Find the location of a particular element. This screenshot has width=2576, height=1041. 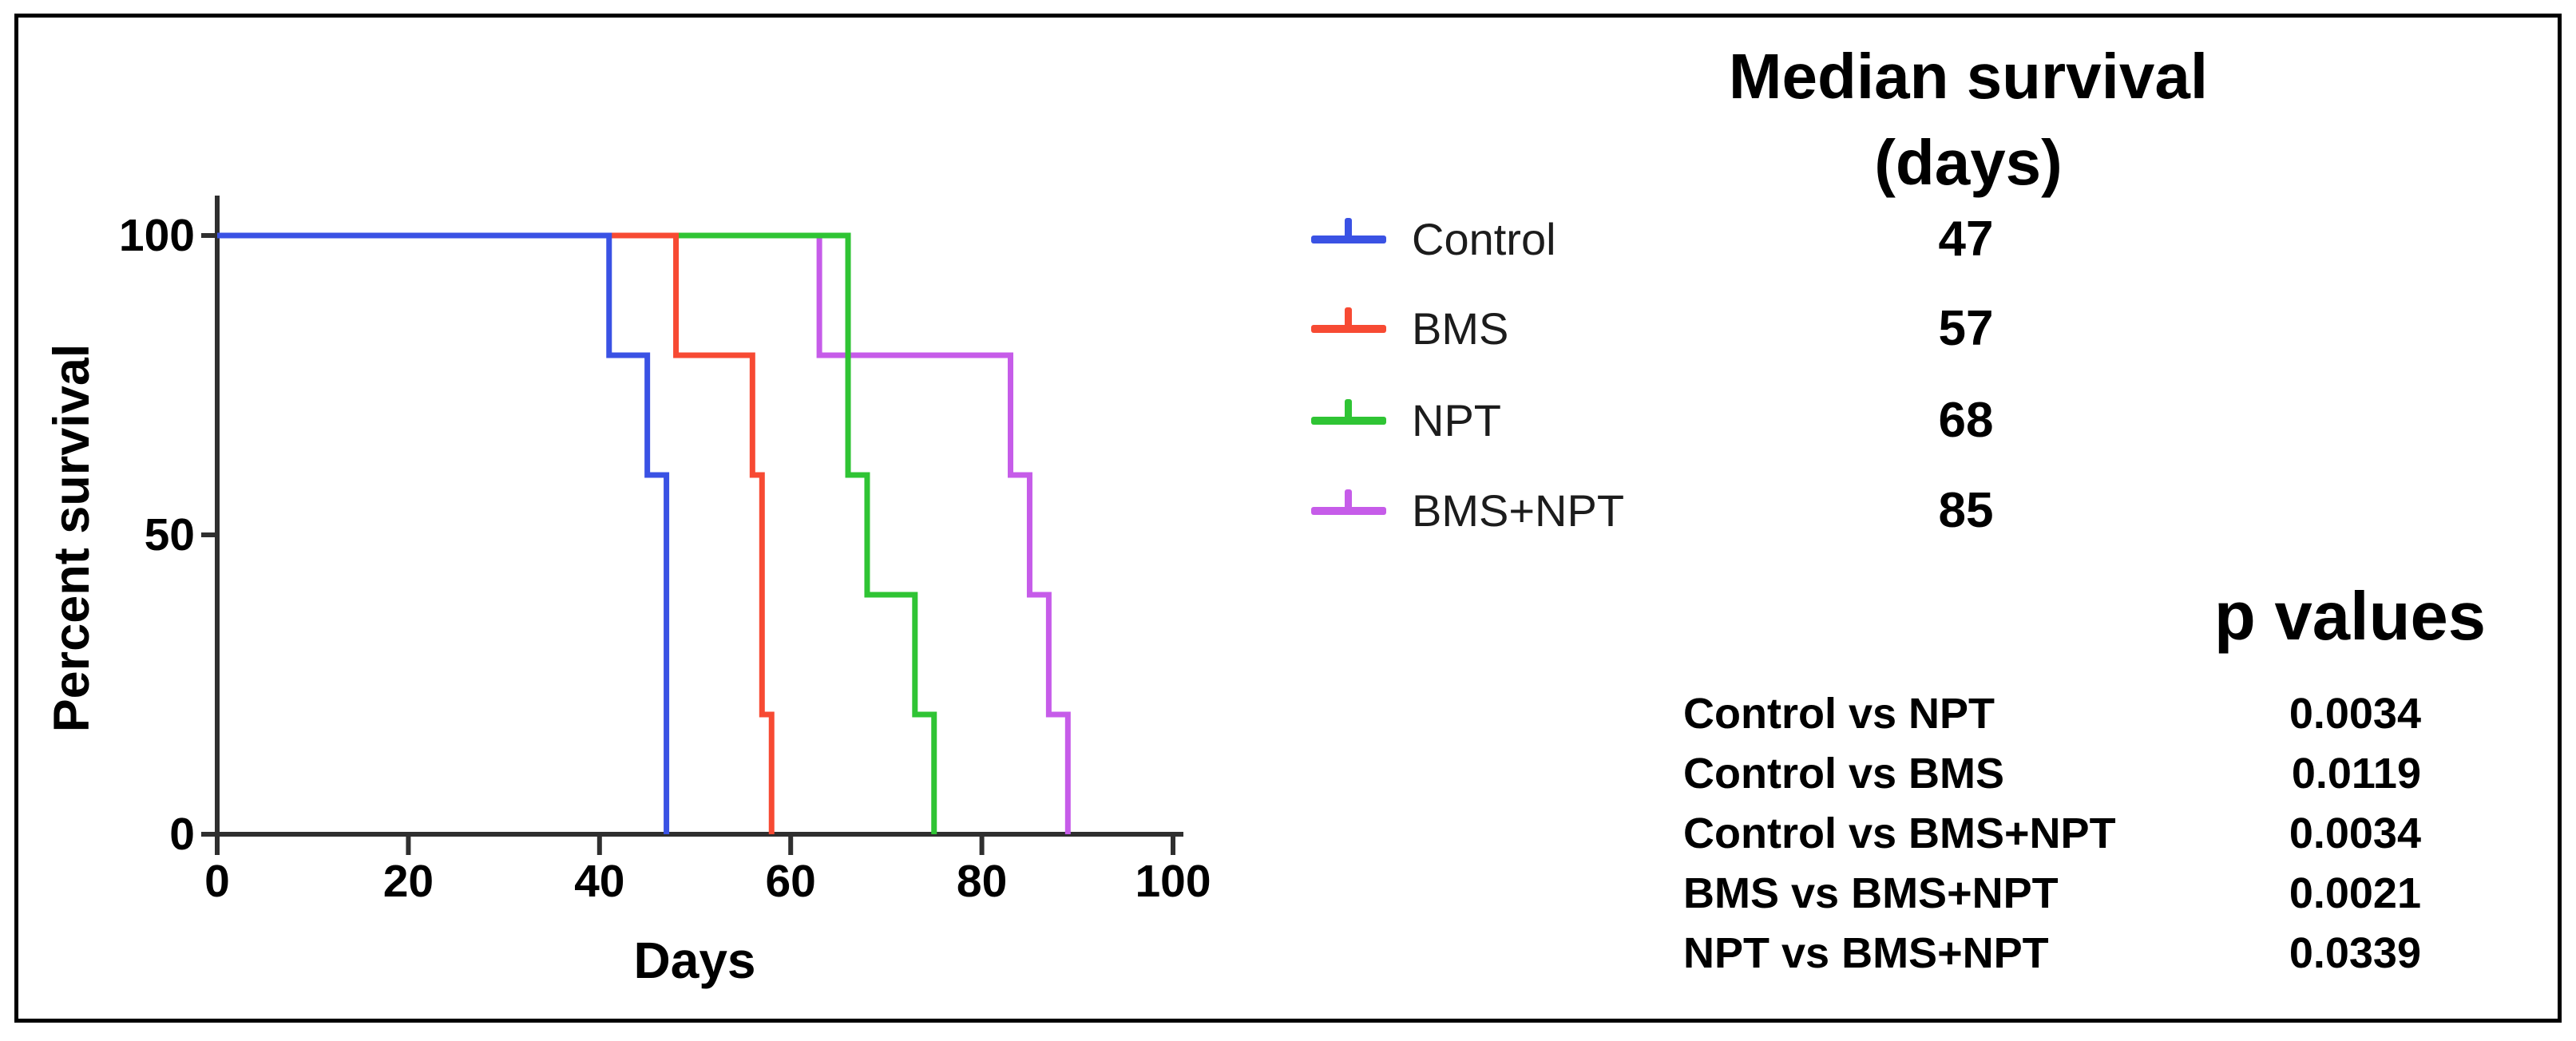

y-axis-title: Percent survival is located at coordinates (72, 538).